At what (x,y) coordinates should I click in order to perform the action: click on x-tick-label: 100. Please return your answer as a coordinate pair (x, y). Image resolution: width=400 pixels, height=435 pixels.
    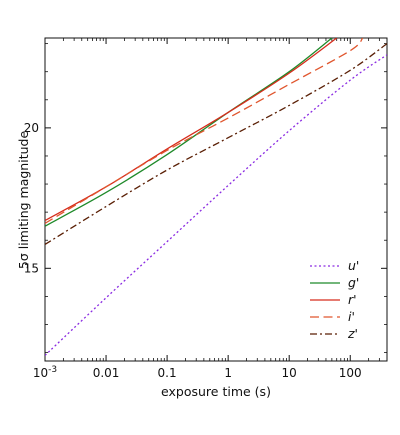
    Looking at the image, I should click on (350, 373).